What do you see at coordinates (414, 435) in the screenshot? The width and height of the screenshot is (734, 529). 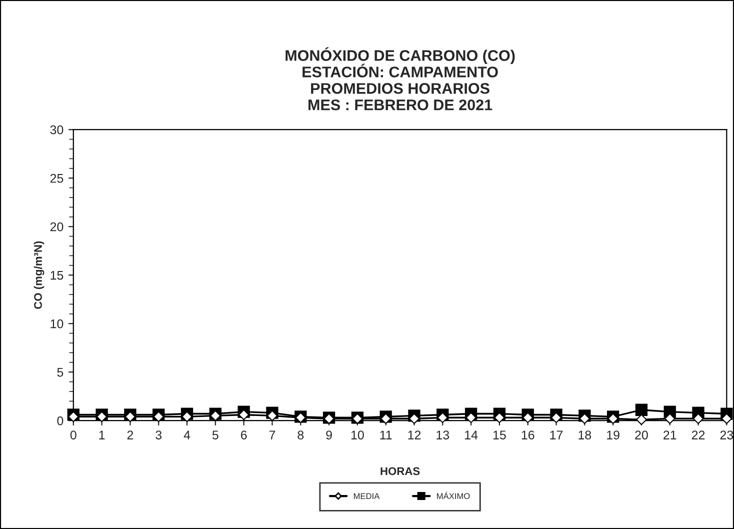 I see `x-tick-label: 12` at bounding box center [414, 435].